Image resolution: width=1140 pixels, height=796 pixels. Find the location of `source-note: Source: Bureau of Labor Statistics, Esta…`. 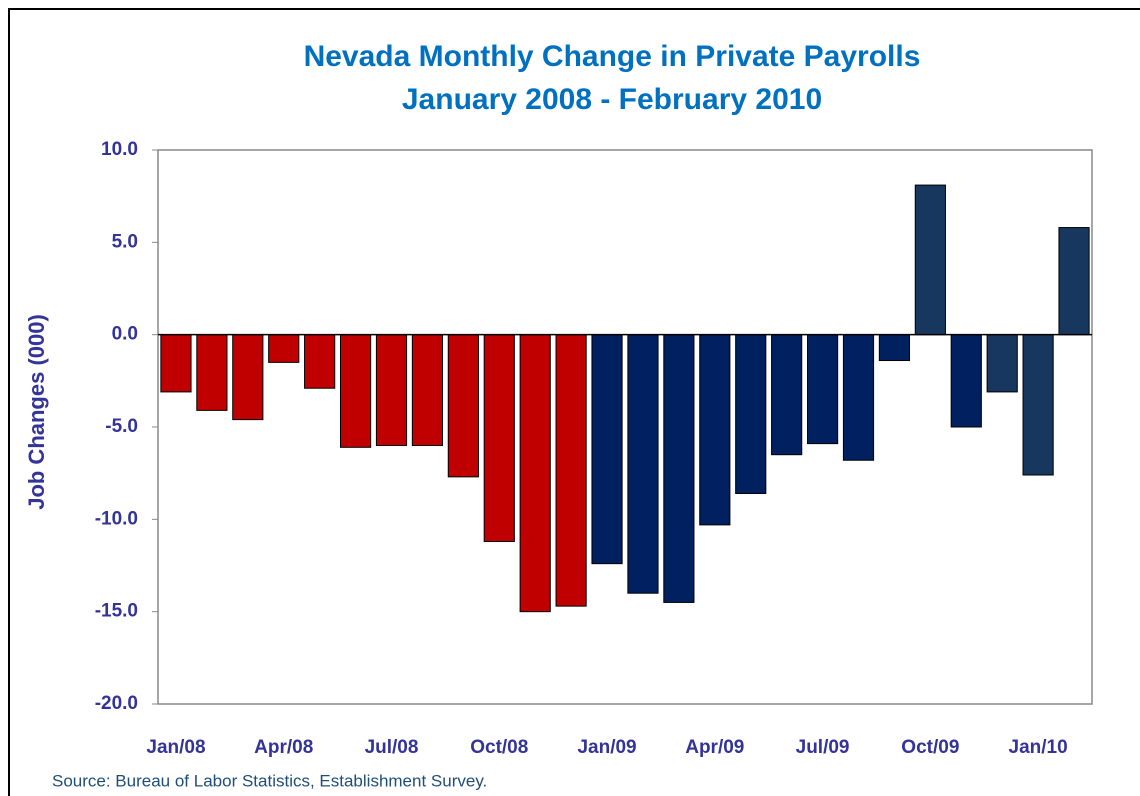

source-note: Source: Bureau of Labor Statistics, Esta… is located at coordinates (269, 780).